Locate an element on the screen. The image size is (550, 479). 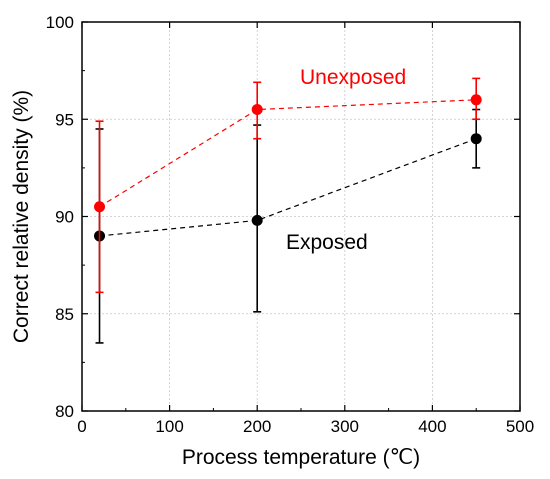
y-tick-label: 90 is located at coordinates (64, 217).